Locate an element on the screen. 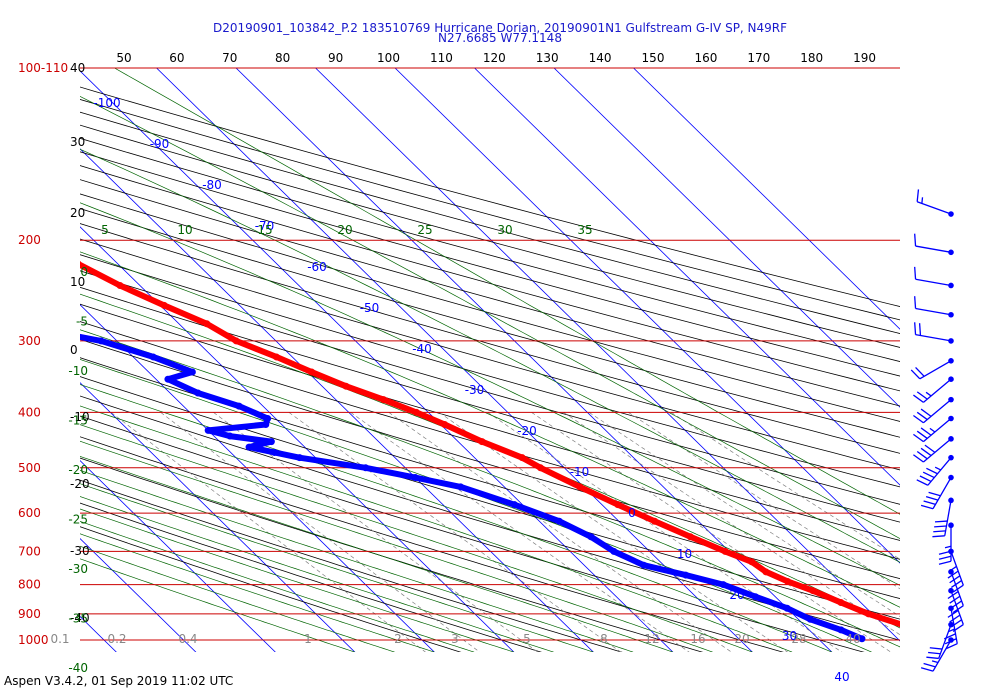 The width and height of the screenshot is (1000, 700). moist-adiabat-label: 15 is located at coordinates (264, 230).